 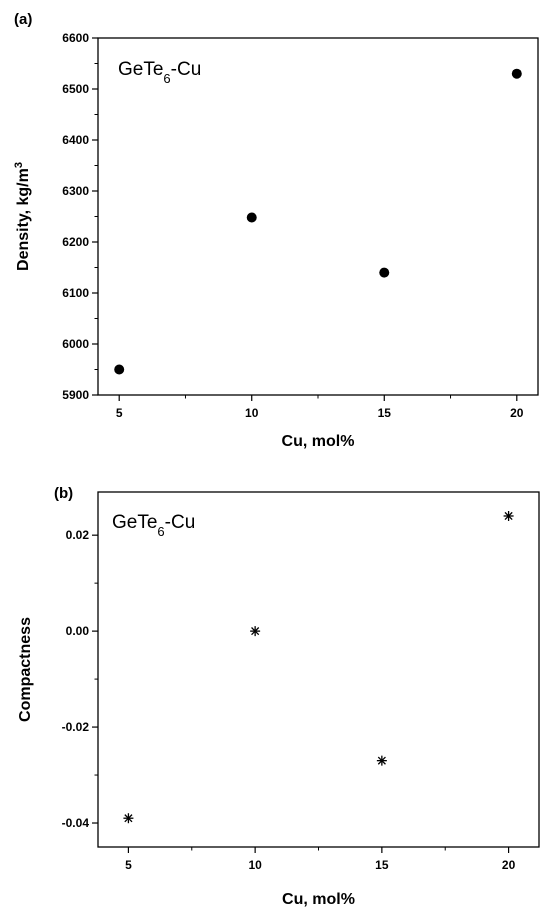 I want to click on y-axis-title-text: Compactness, so click(x=25, y=669).